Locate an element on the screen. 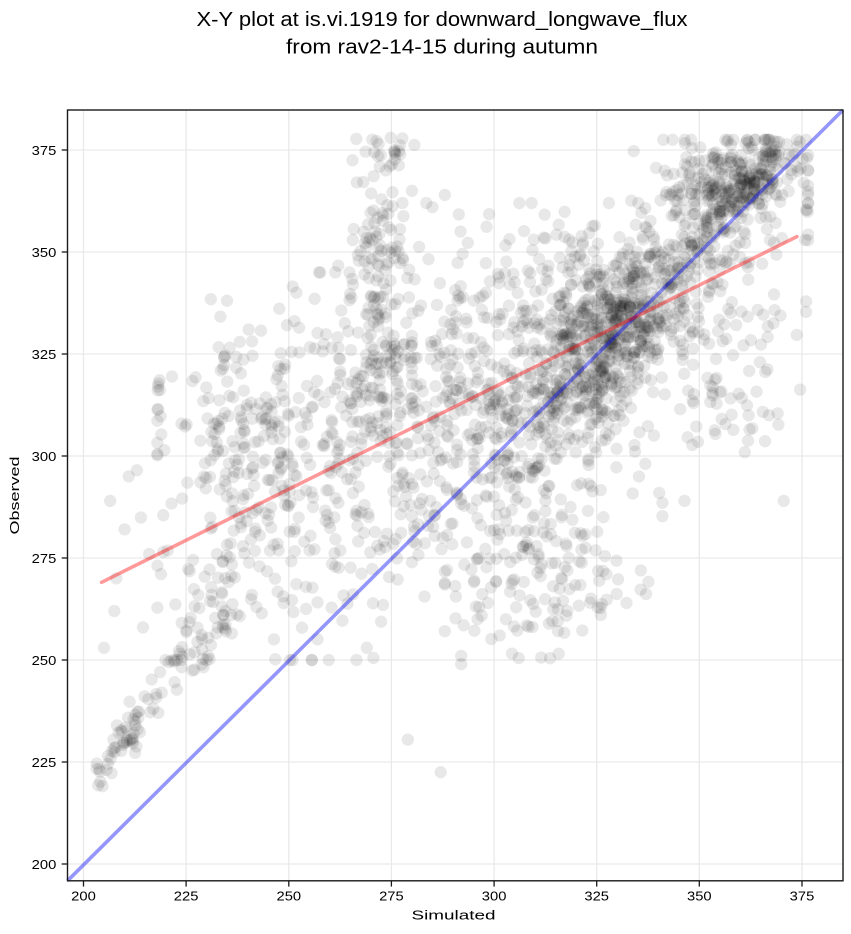 The image size is (851, 934). svg-text: Observed is located at coordinates (14, 496).